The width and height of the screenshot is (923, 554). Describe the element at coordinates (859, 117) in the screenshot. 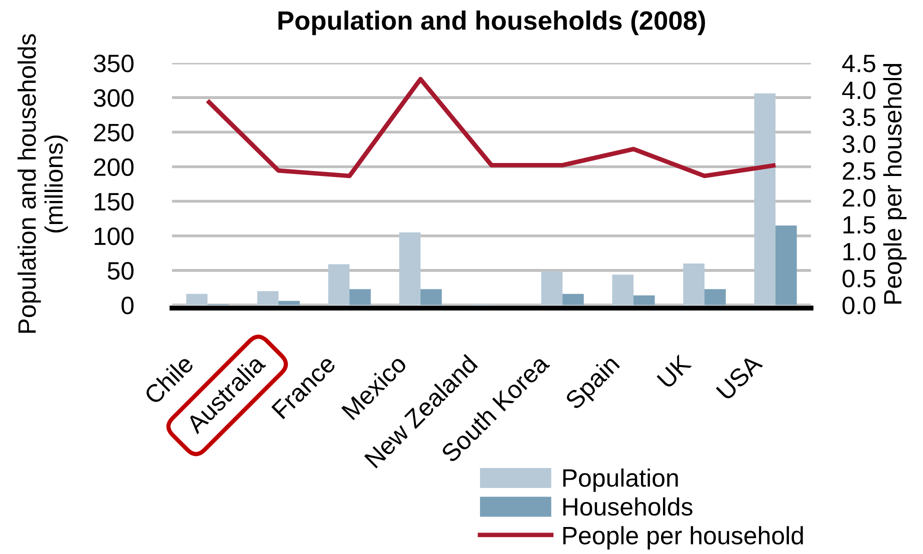

I see `y2-tick-label: 3.5` at that location.